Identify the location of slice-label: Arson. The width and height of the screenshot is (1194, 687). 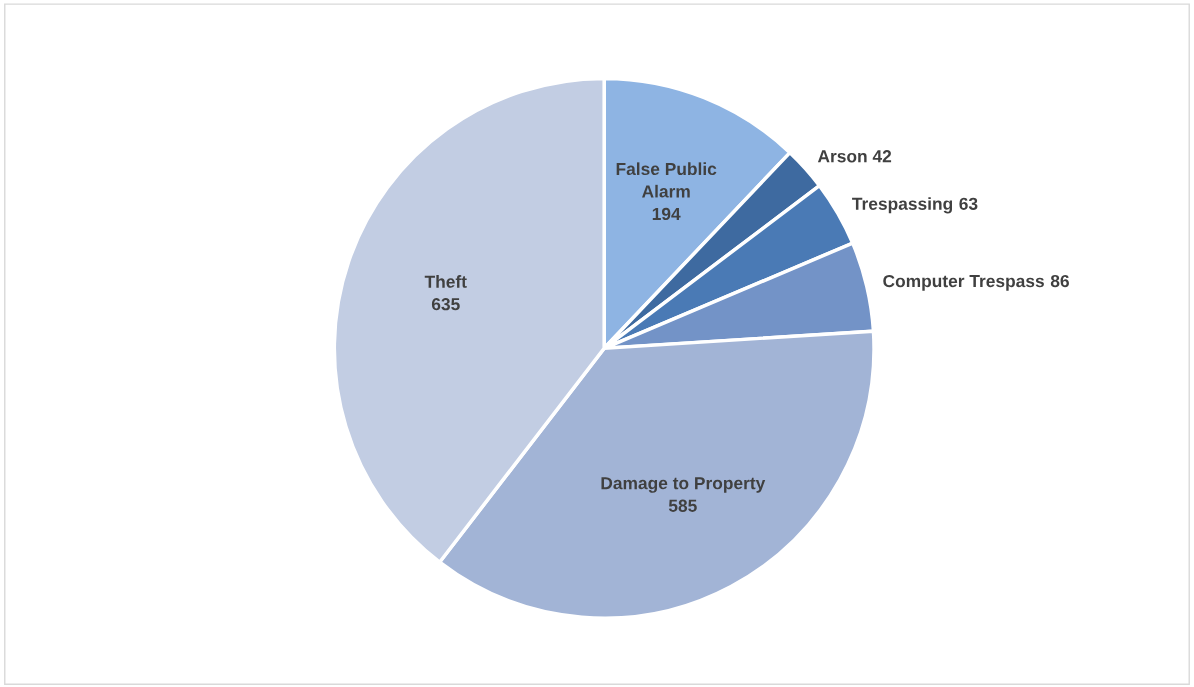
(842, 156).